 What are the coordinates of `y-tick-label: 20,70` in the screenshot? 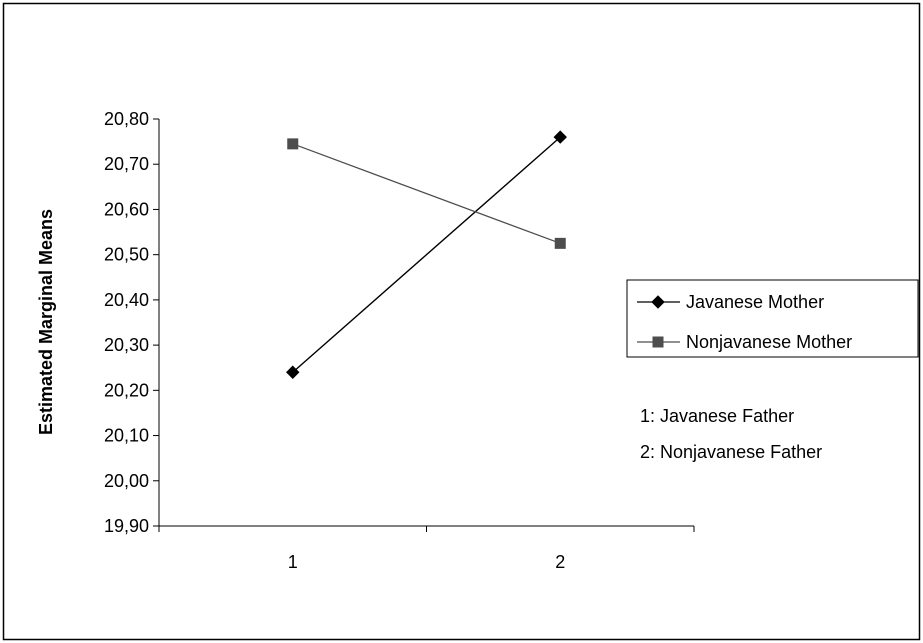 It's located at (126, 164).